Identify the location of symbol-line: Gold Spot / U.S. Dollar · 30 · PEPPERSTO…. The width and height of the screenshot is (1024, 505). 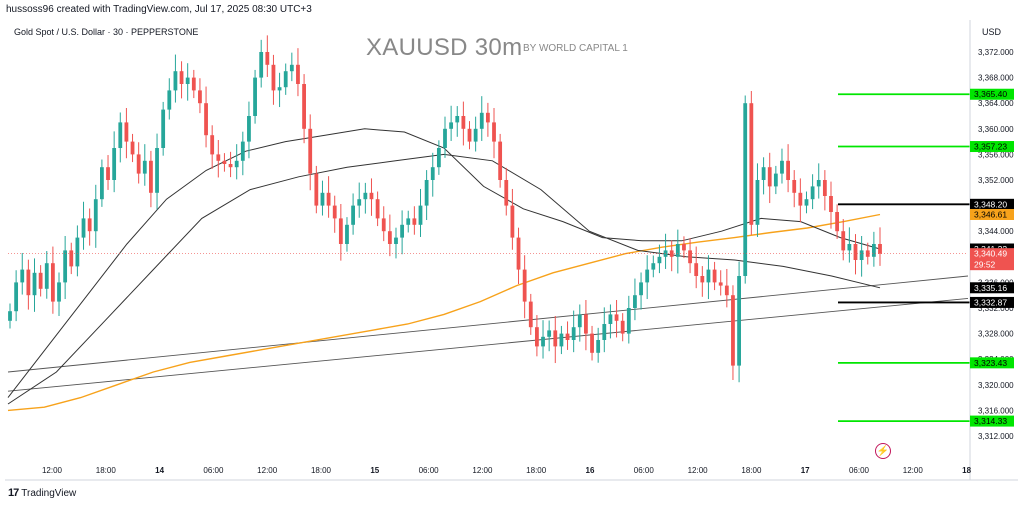
(106, 32).